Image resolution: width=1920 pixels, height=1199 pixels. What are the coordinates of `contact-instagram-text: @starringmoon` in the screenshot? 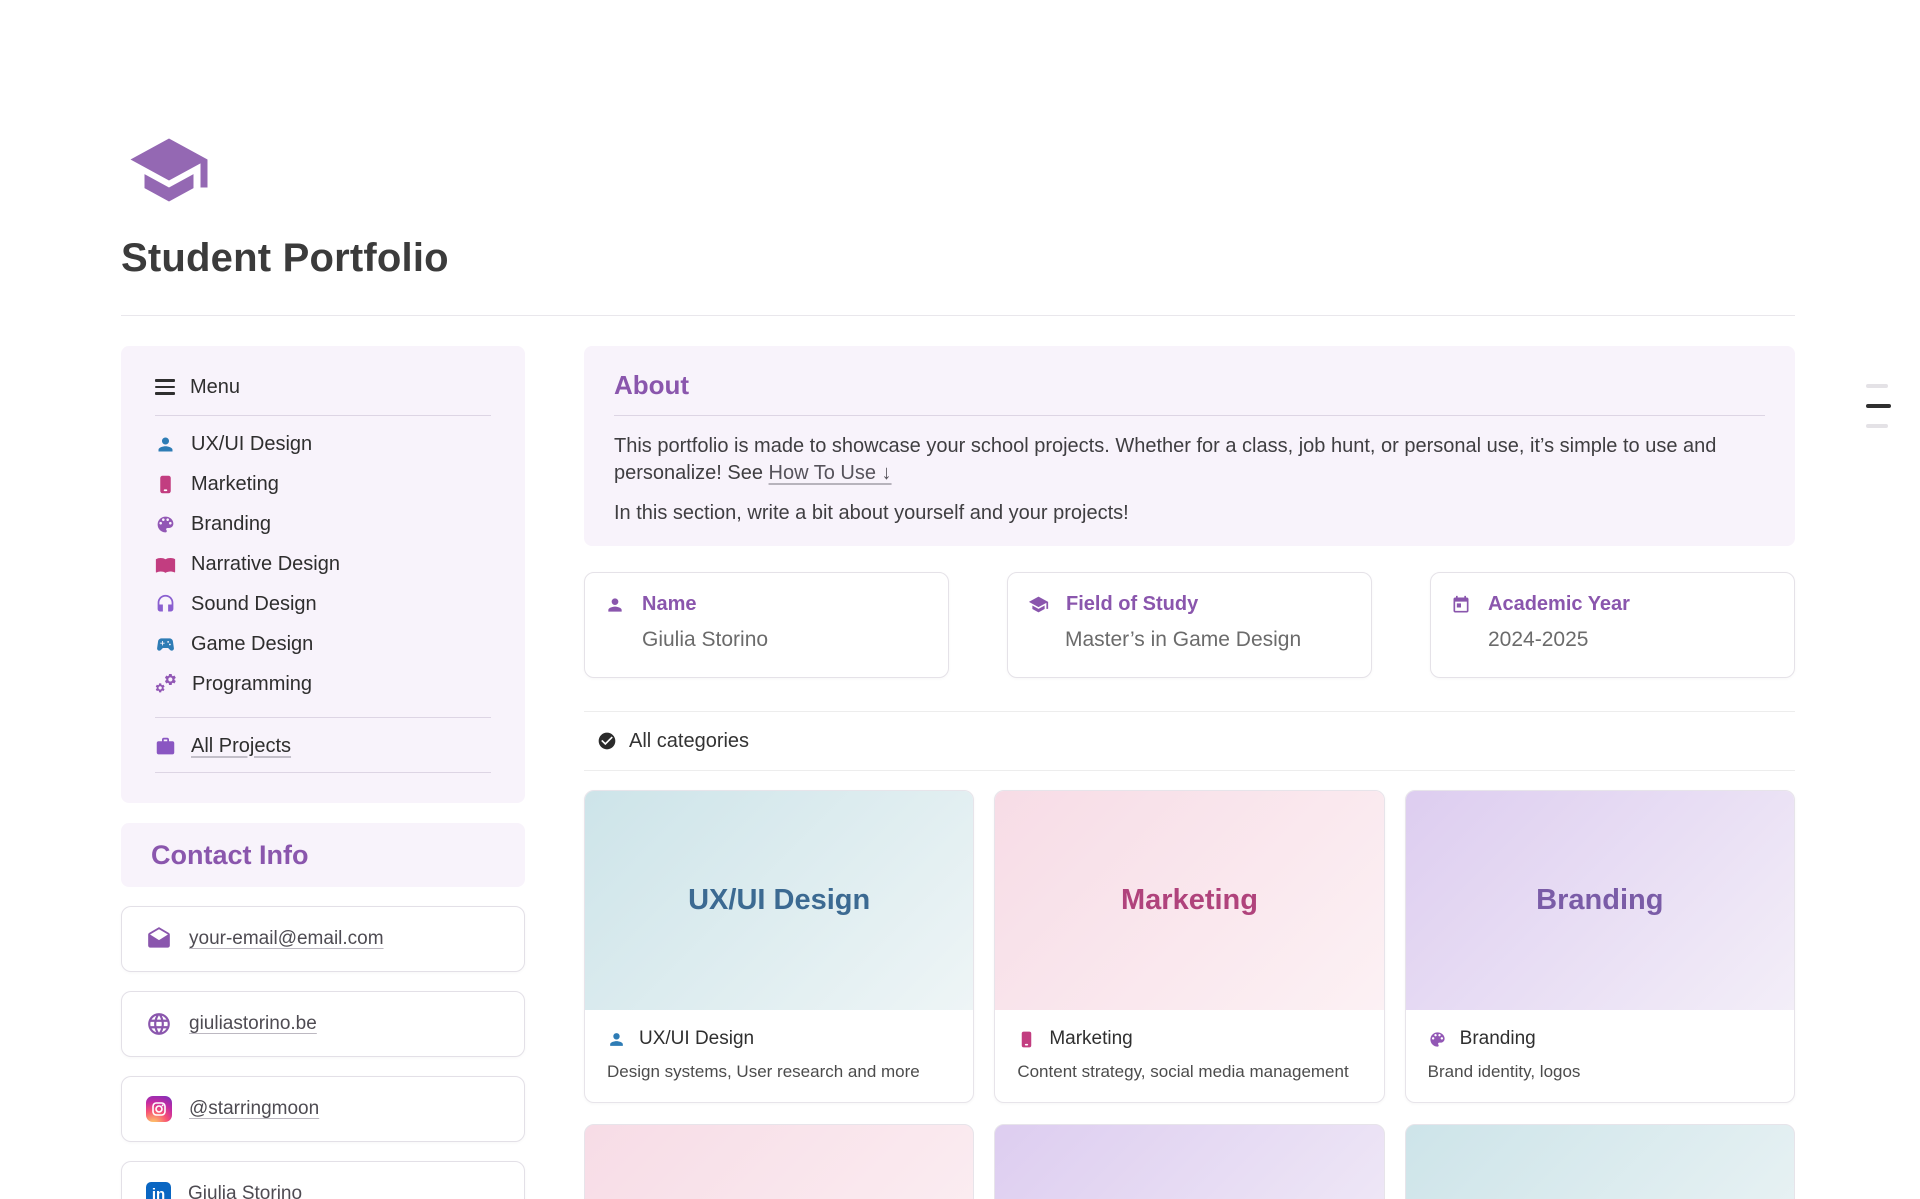 It's located at (254, 1108).